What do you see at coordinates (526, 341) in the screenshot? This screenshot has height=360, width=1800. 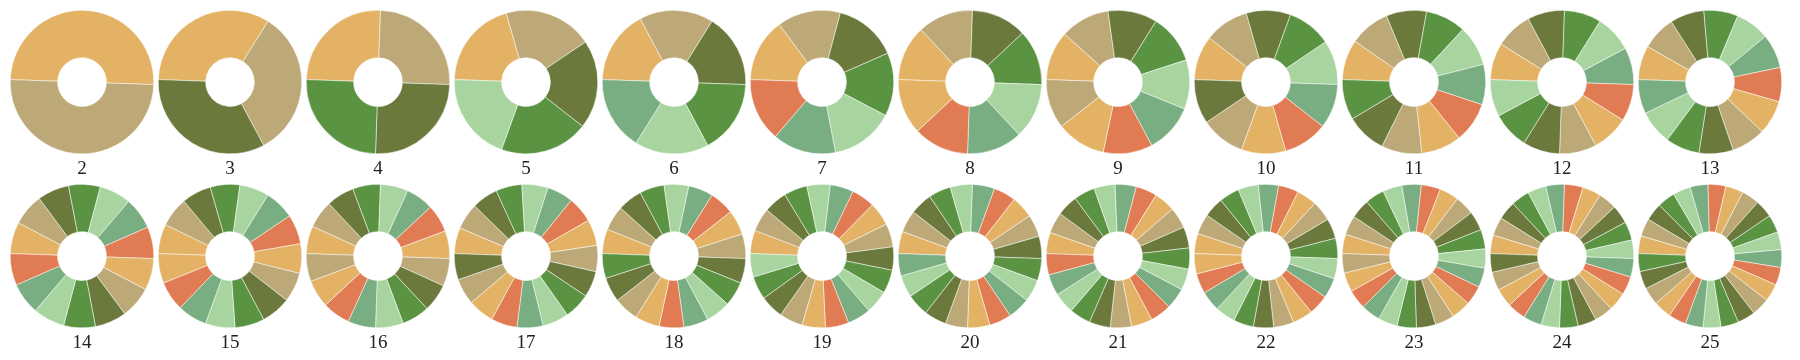 I see `text: 17` at bounding box center [526, 341].